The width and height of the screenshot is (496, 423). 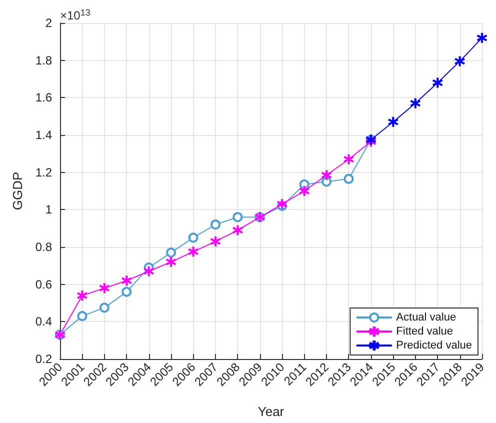 What do you see at coordinates (425, 332) in the screenshot?
I see `legend-label: Fitted value` at bounding box center [425, 332].